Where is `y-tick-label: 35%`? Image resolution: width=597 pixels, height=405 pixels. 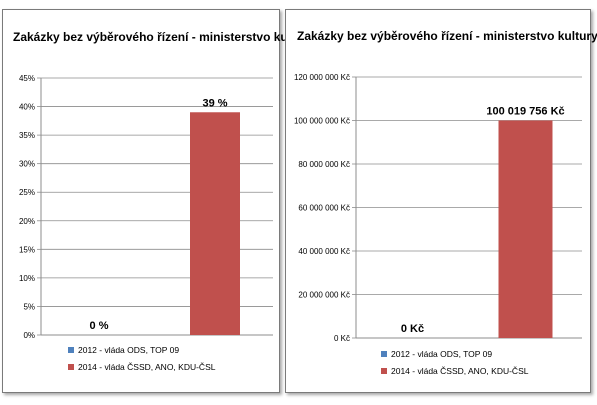 y-tick-label: 35% is located at coordinates (27, 135).